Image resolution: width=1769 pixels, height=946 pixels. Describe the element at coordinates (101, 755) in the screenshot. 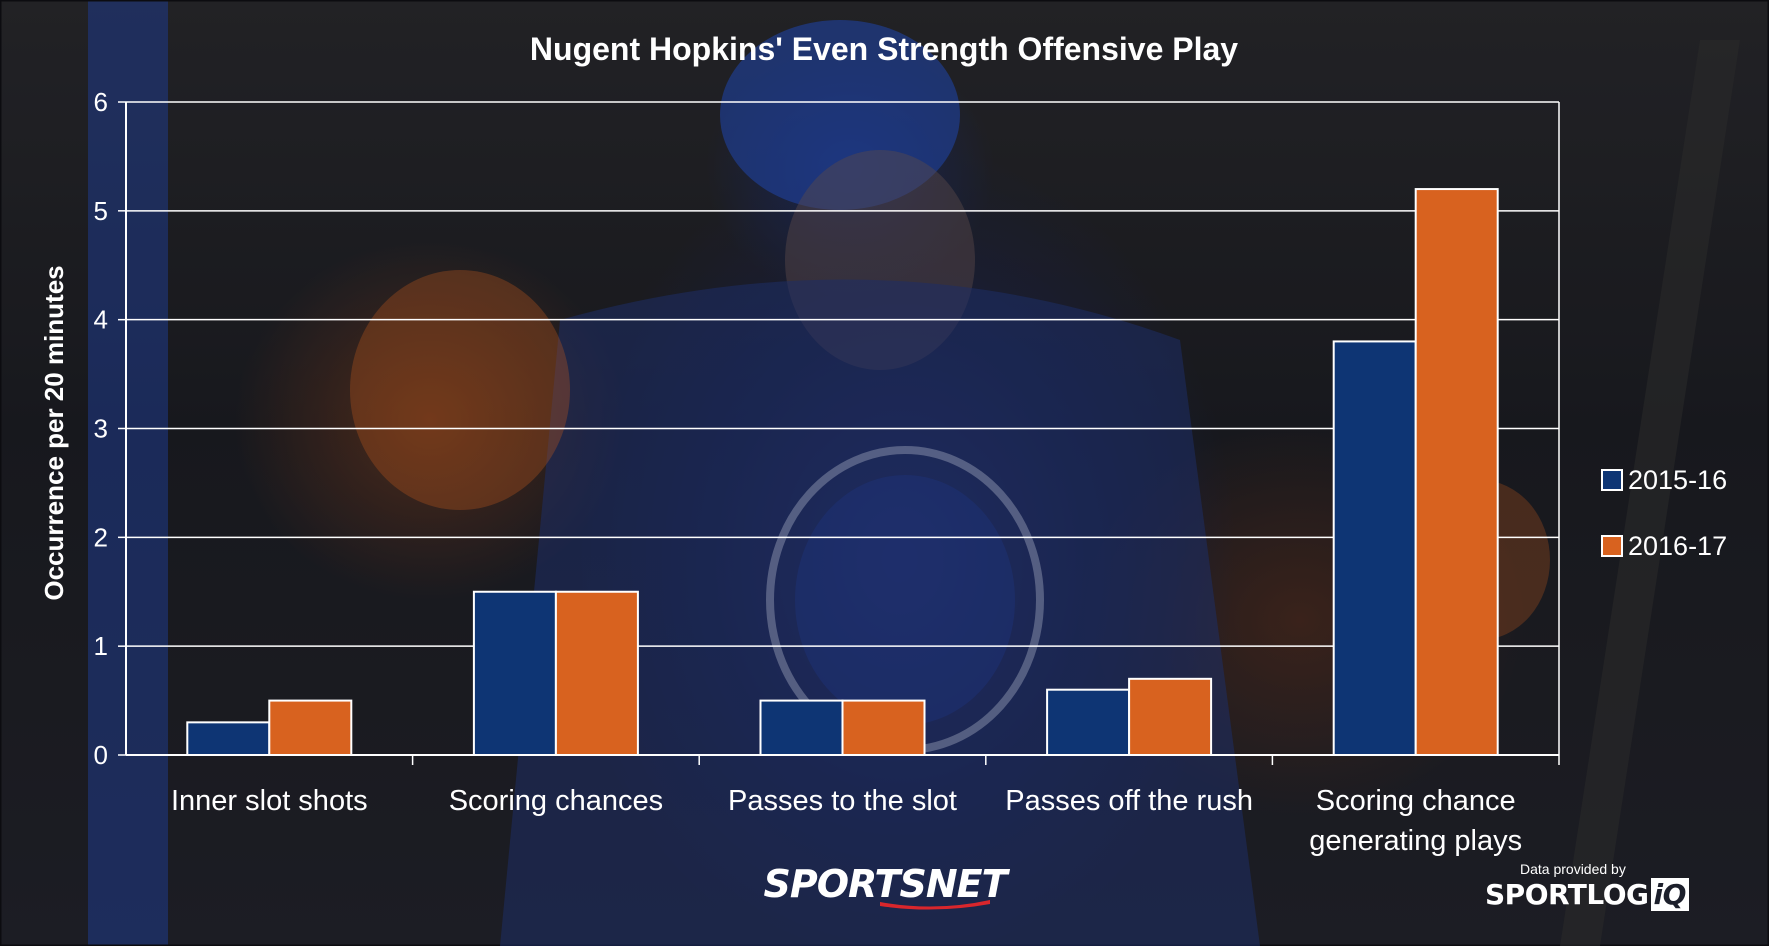

I see `y-tick-label: 0` at that location.